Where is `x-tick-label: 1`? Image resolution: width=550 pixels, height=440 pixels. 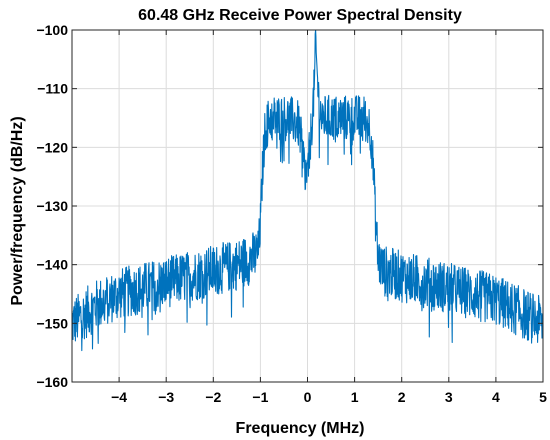
x-tick-label: 1 is located at coordinates (355, 397).